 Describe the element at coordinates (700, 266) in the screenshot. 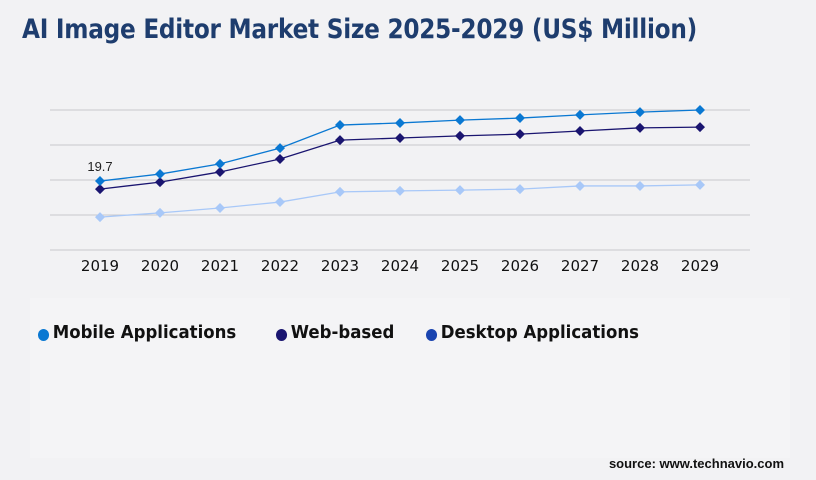

I see `x-tick-label: 2029` at that location.